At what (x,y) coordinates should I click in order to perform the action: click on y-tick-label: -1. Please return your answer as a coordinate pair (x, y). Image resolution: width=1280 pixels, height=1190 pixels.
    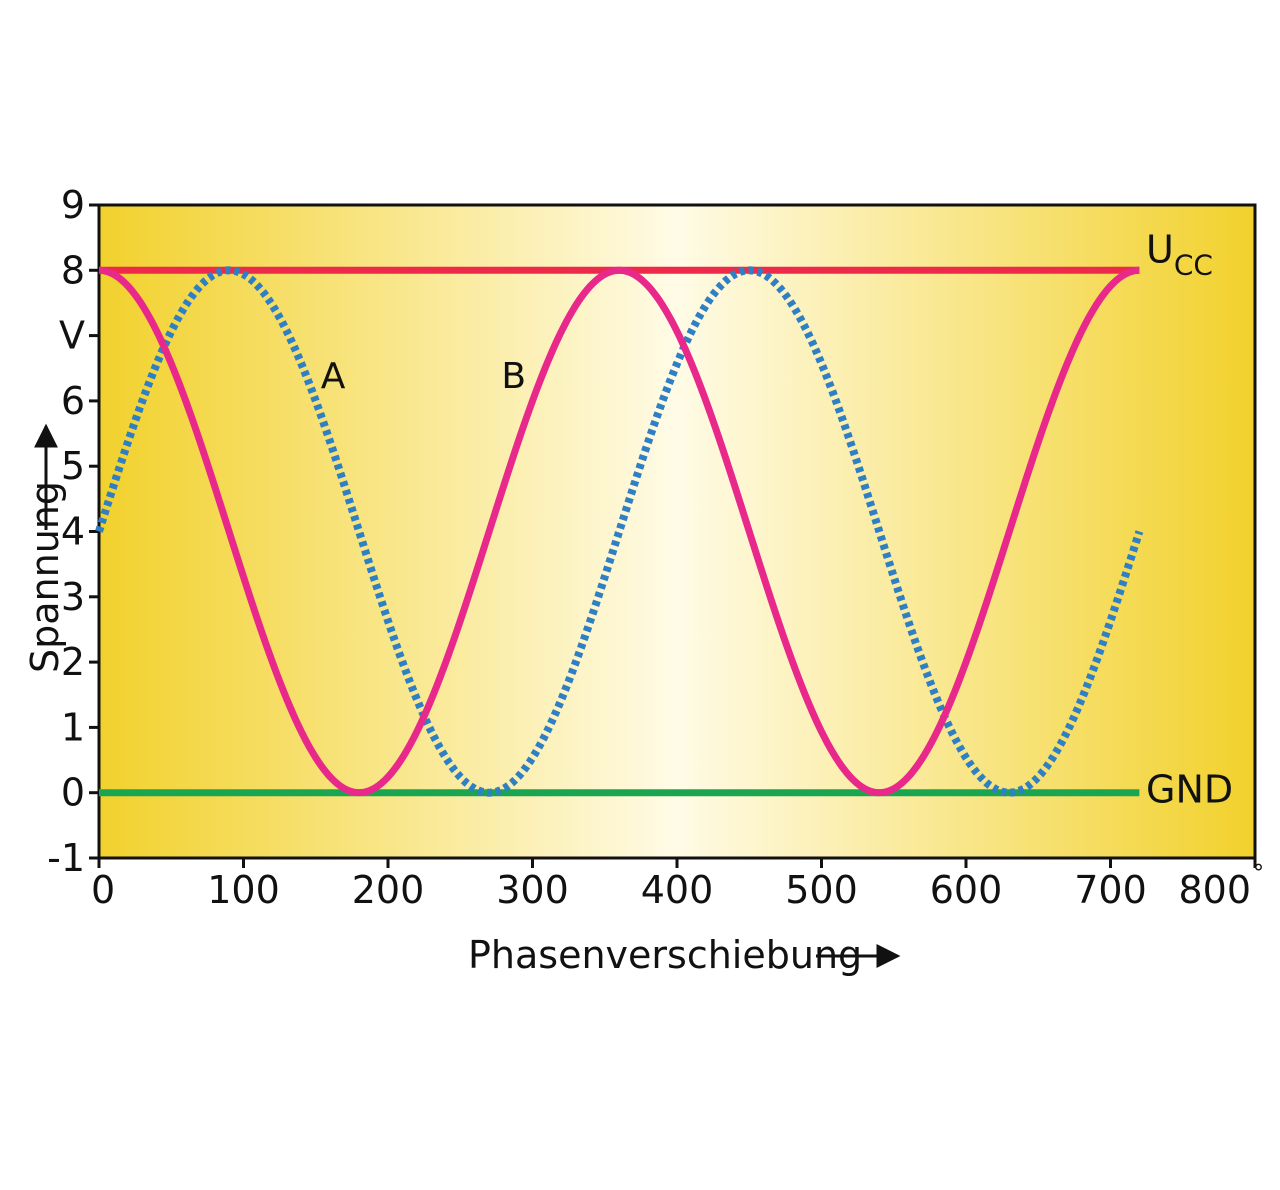
    Looking at the image, I should click on (66, 858).